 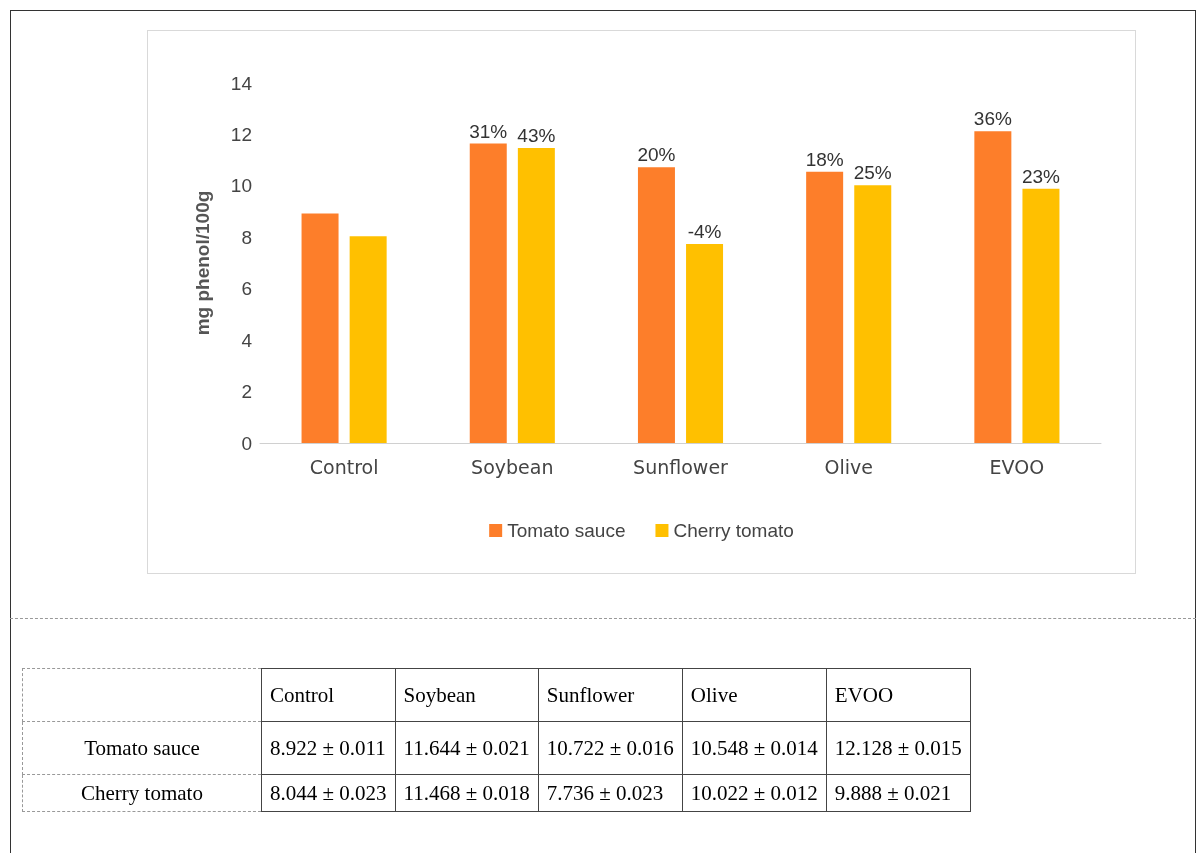 What do you see at coordinates (1017, 466) in the screenshot?
I see `x-tick-label: EVOO` at bounding box center [1017, 466].